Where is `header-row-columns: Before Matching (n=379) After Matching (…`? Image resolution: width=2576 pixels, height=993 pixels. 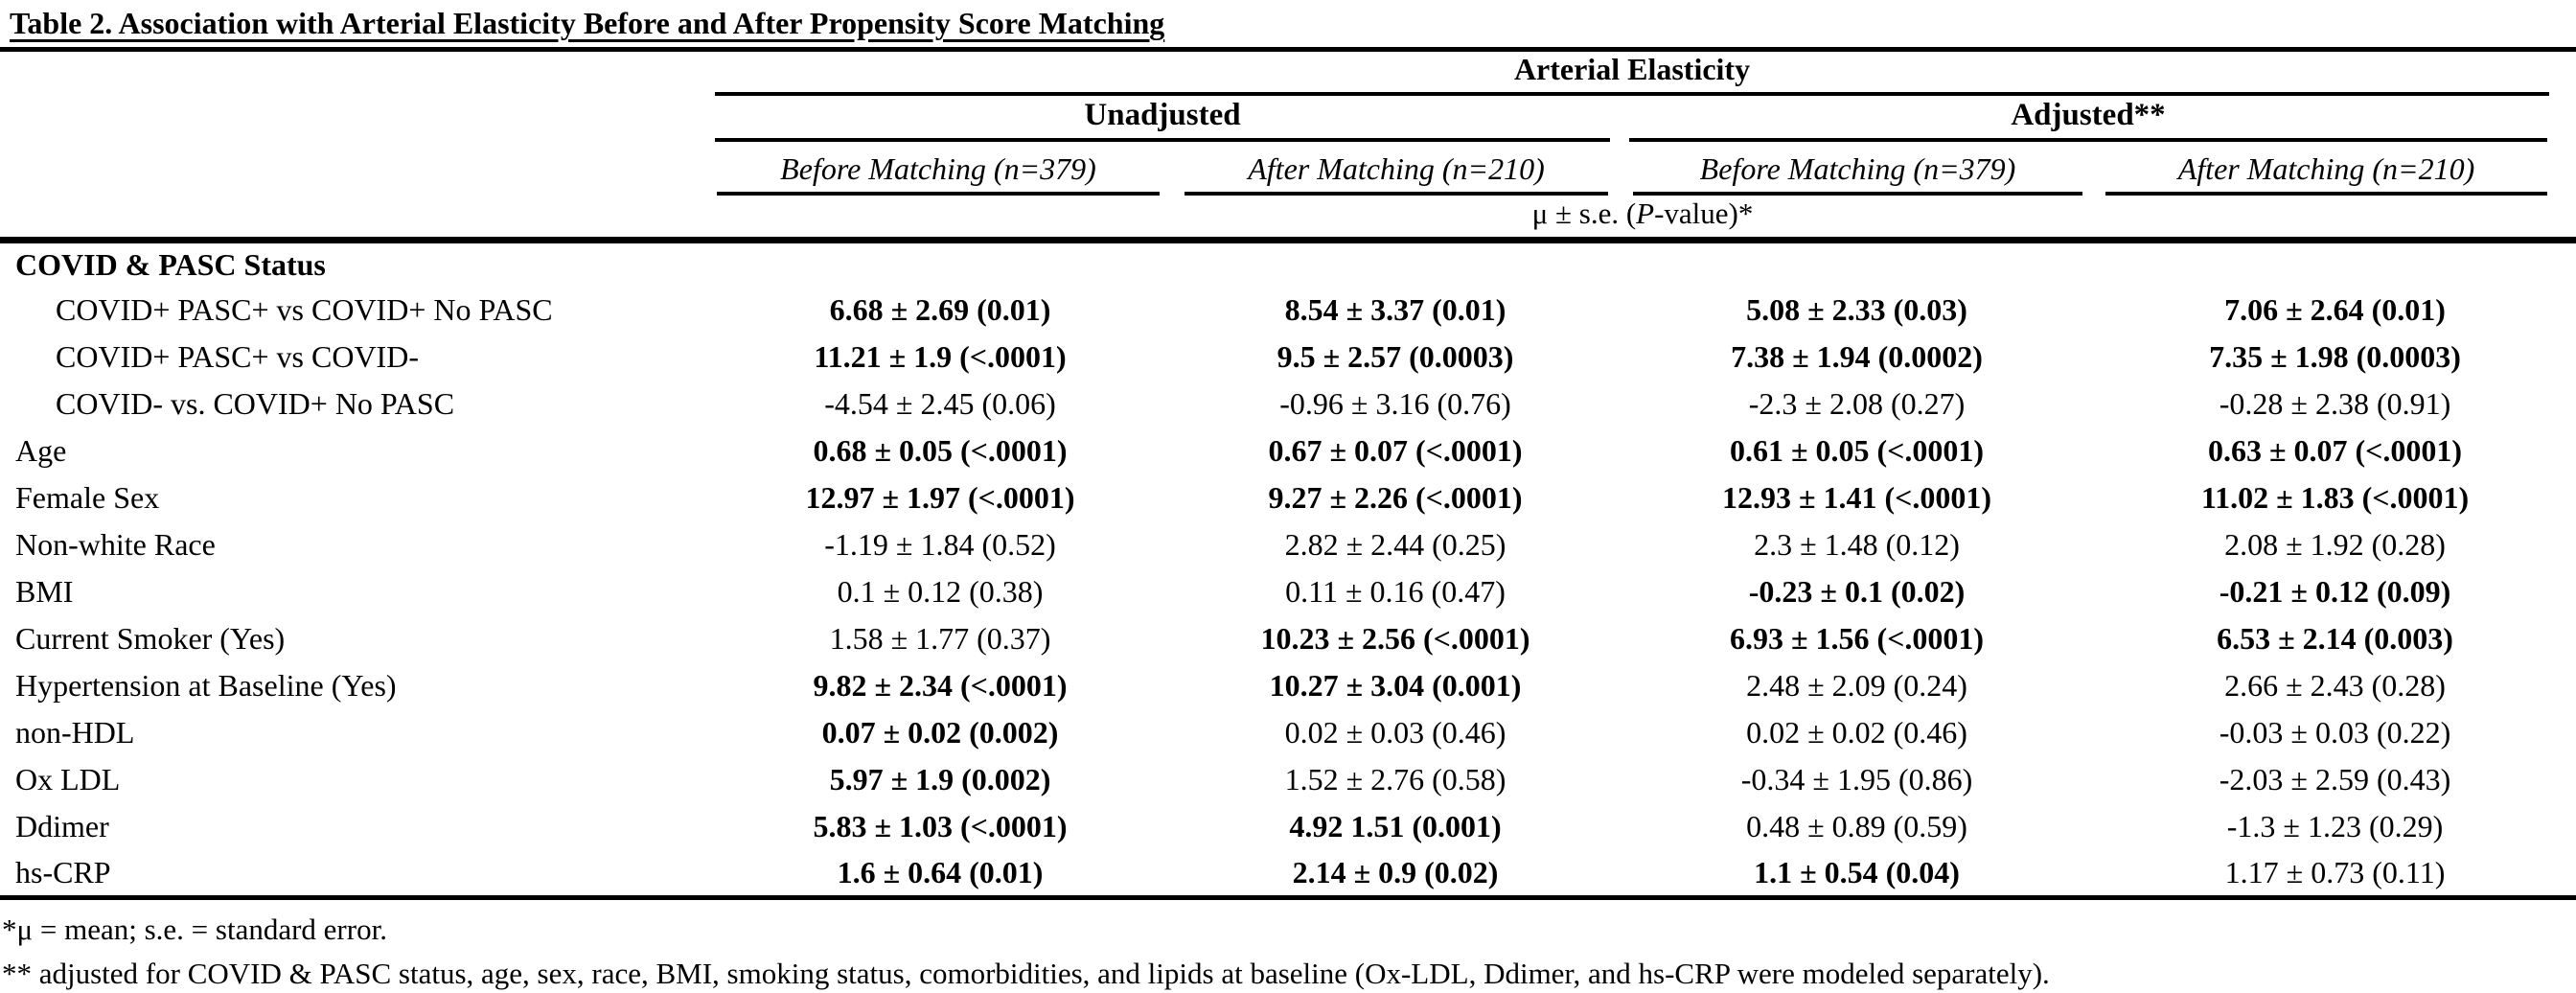 header-row-columns: Before Matching (n=379) After Matching (… is located at coordinates (1288, 169).